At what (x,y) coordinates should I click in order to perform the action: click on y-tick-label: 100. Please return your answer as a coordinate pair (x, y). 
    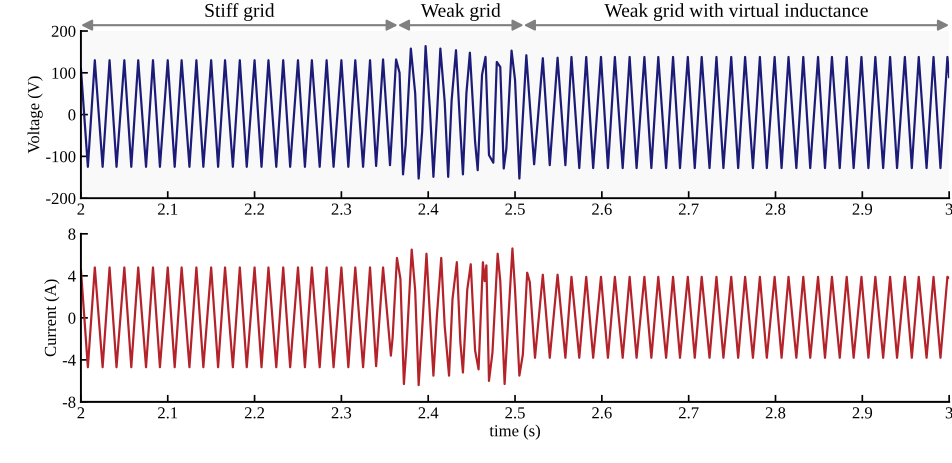
    Looking at the image, I should click on (64, 73).